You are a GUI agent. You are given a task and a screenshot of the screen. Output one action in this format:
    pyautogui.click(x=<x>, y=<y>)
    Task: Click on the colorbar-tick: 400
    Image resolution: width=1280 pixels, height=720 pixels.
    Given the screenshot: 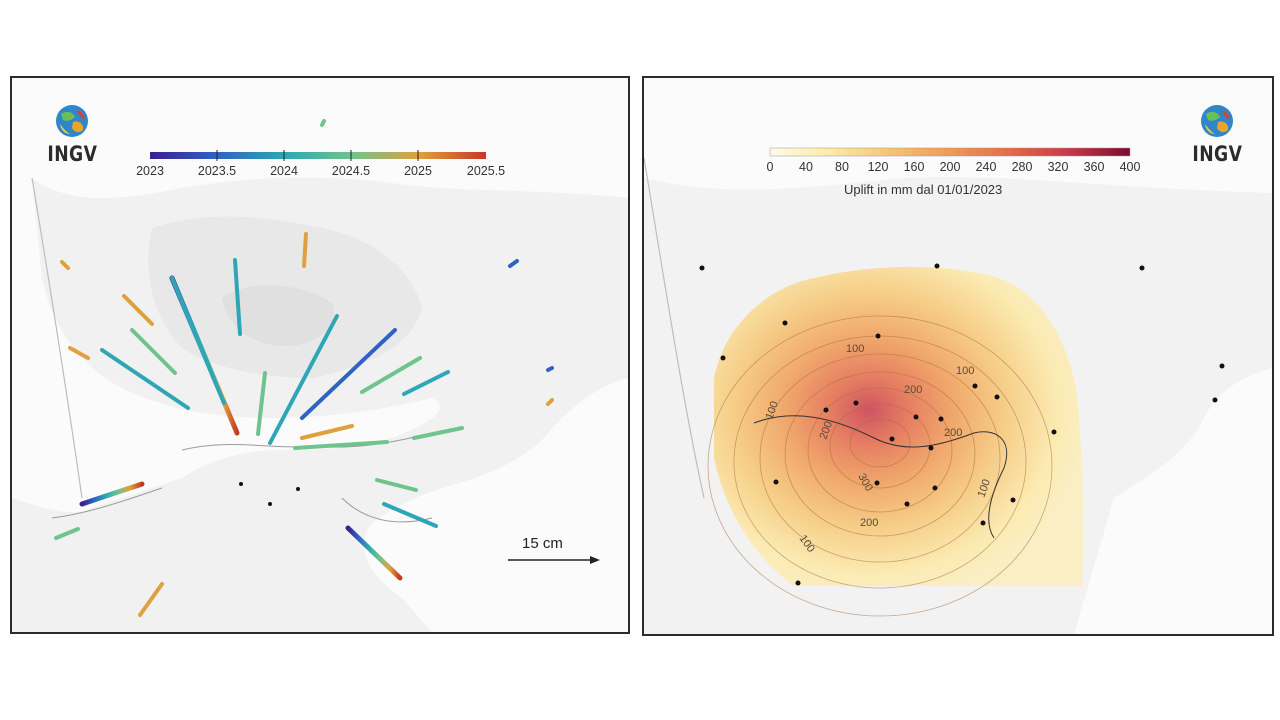 What is the action you would take?
    pyautogui.click(x=1130, y=167)
    